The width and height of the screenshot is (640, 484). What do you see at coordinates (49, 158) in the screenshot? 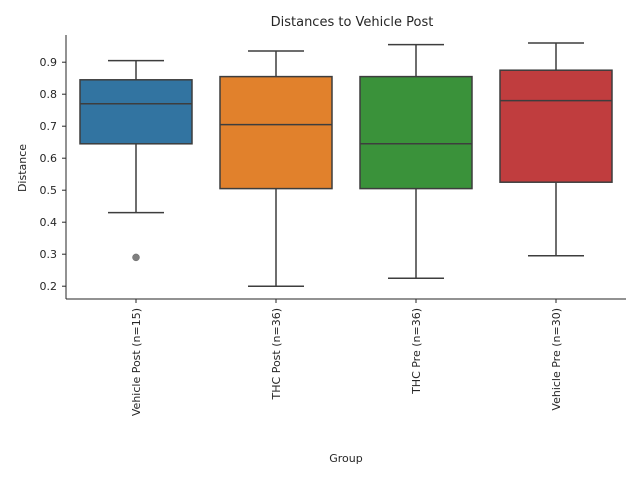
I see `y-tick-label: 0.6` at bounding box center [49, 158].